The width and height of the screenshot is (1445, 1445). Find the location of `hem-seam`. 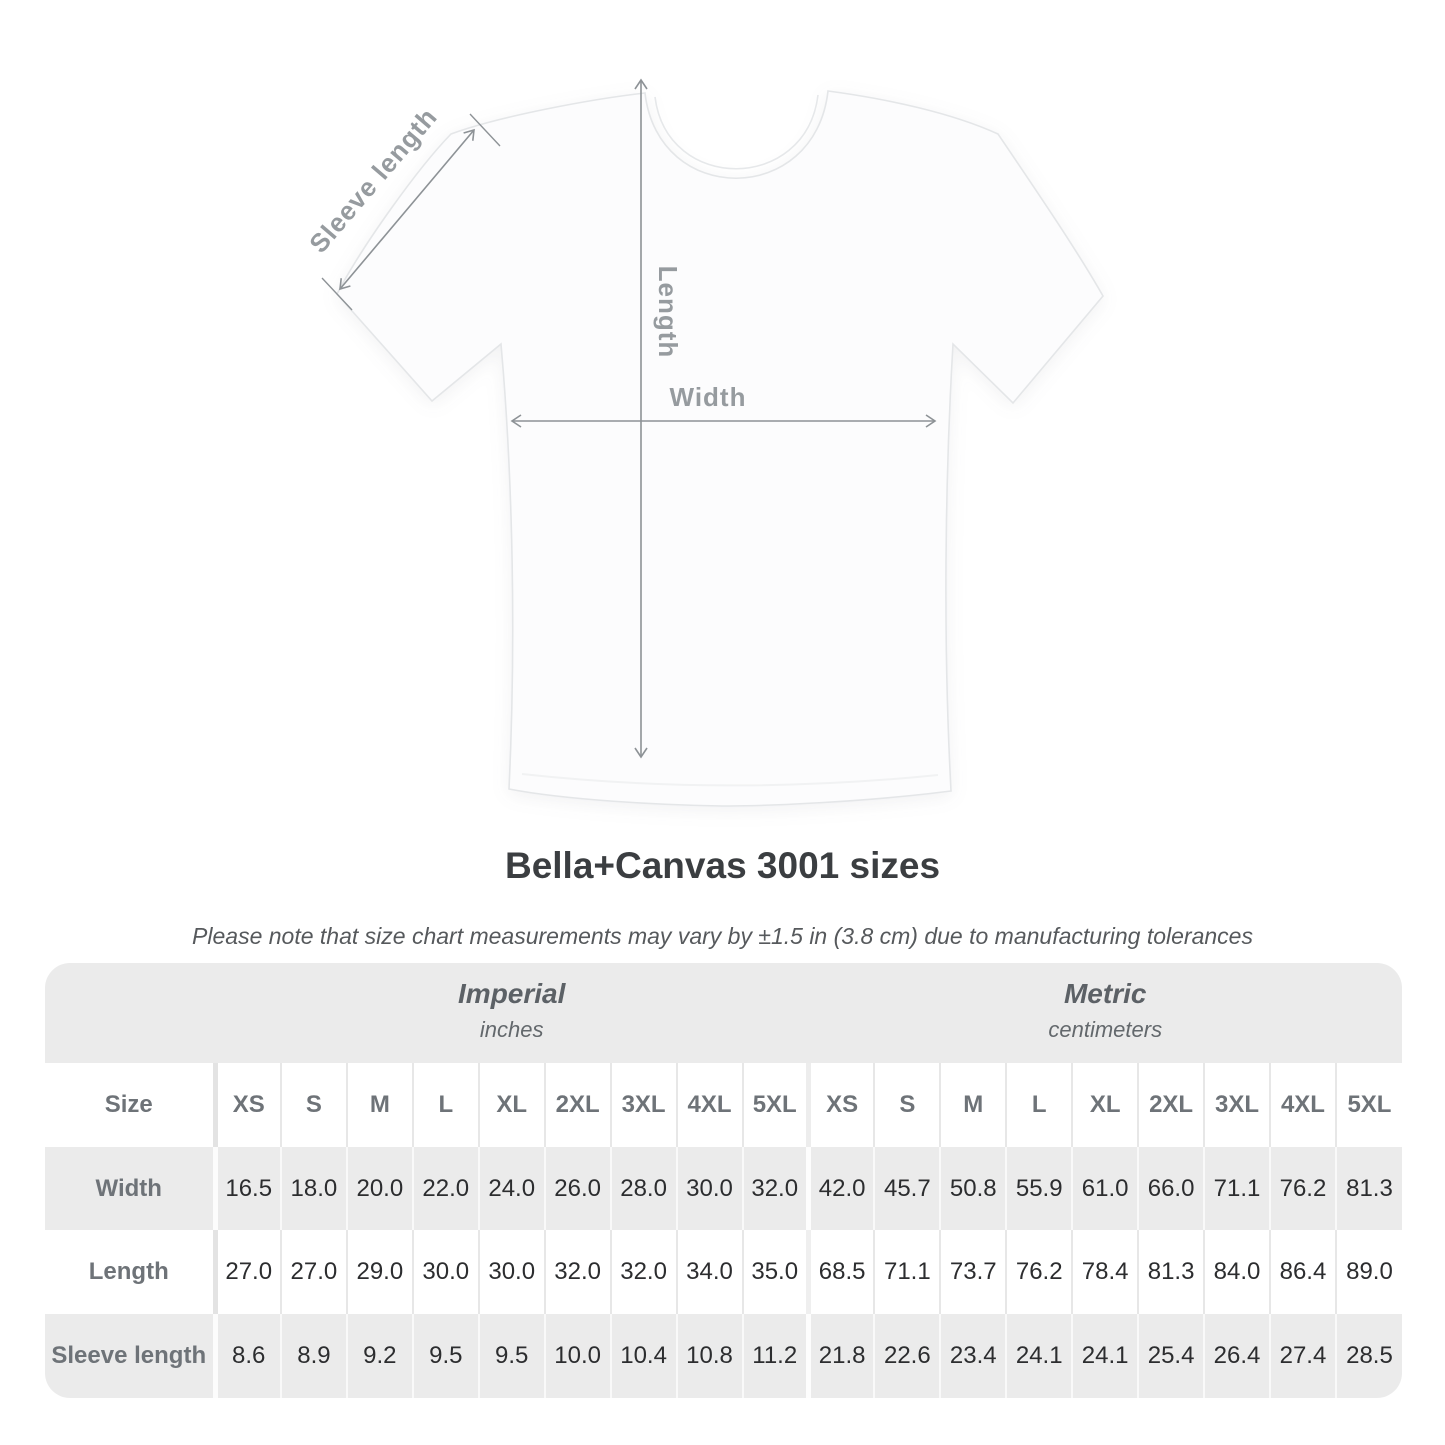

hem-seam is located at coordinates (730, 780).